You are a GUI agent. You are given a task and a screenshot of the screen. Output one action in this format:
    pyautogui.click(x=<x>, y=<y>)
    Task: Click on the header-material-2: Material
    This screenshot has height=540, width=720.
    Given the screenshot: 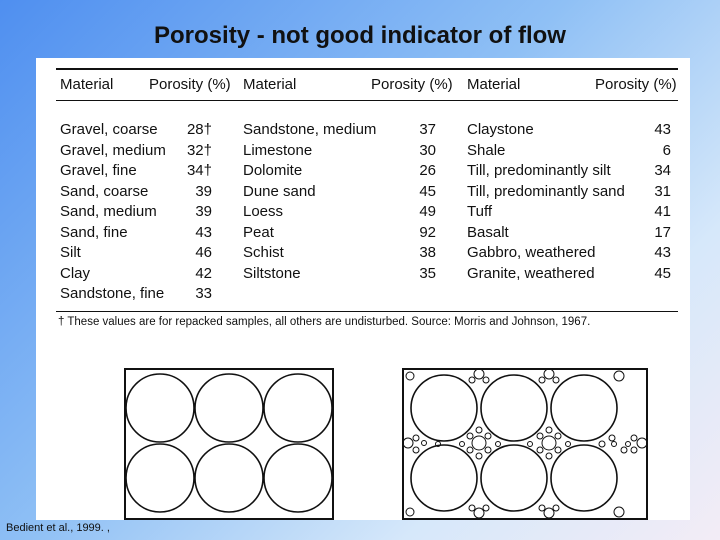 What is the action you would take?
    pyautogui.click(x=270, y=84)
    